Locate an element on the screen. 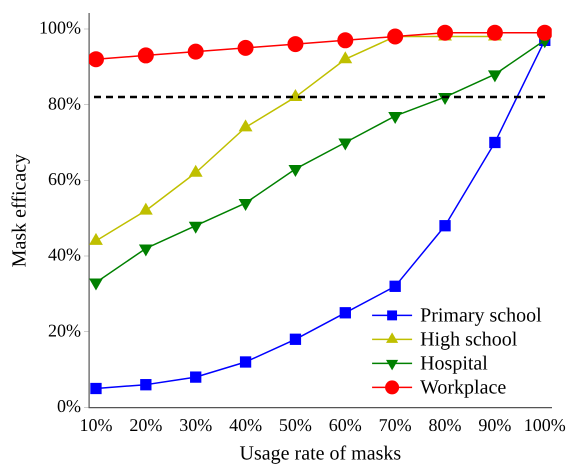 Image resolution: width=569 pixels, height=472 pixels. x-tick-label: 10% is located at coordinates (95, 424).